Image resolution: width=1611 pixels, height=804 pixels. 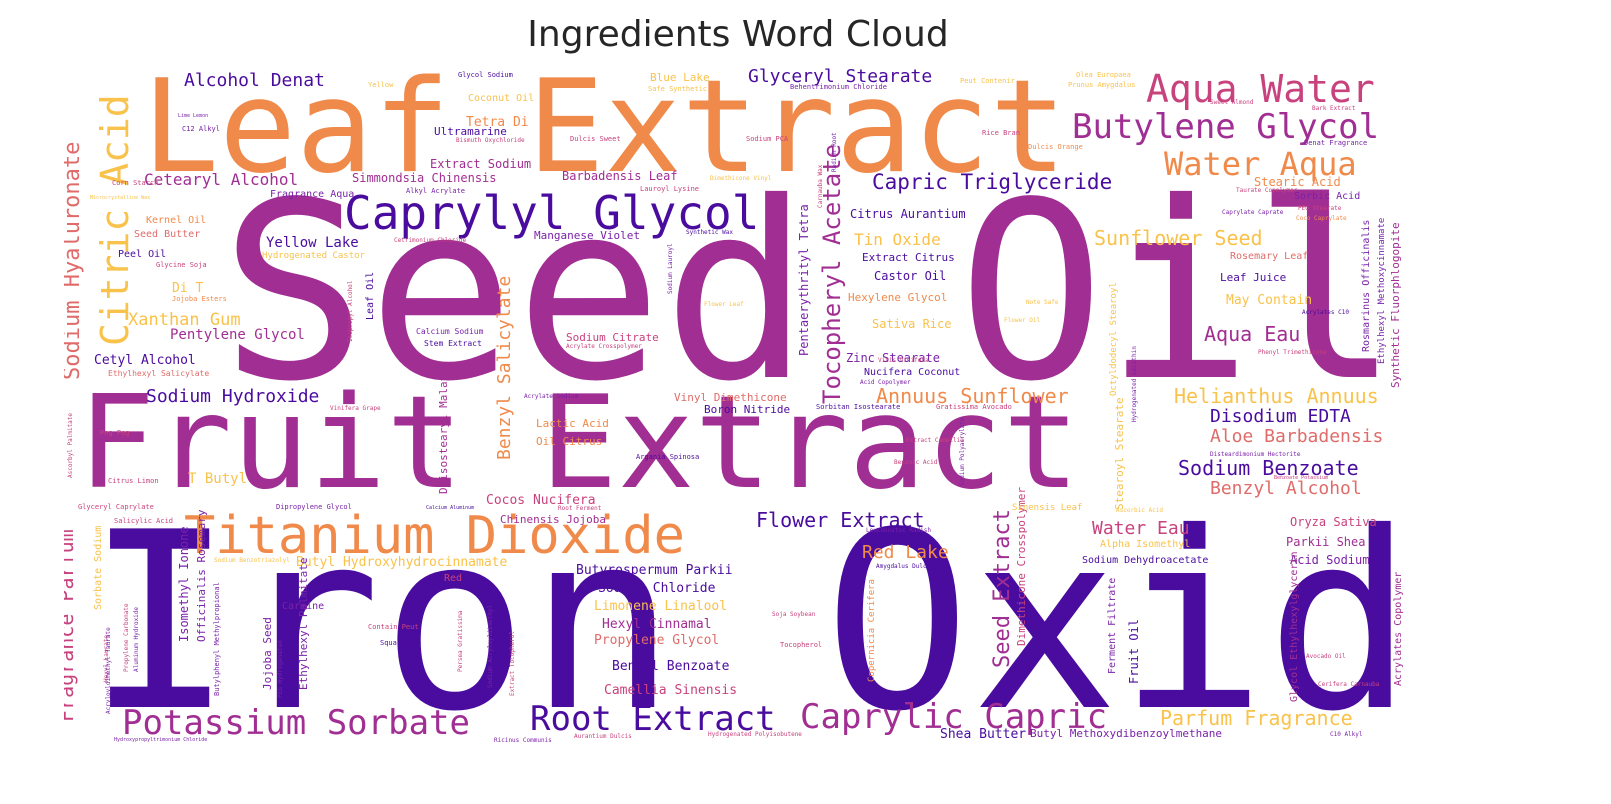 What do you see at coordinates (1260, 89) in the screenshot?
I see `word-aqua-water: Aqua Water` at bounding box center [1260, 89].